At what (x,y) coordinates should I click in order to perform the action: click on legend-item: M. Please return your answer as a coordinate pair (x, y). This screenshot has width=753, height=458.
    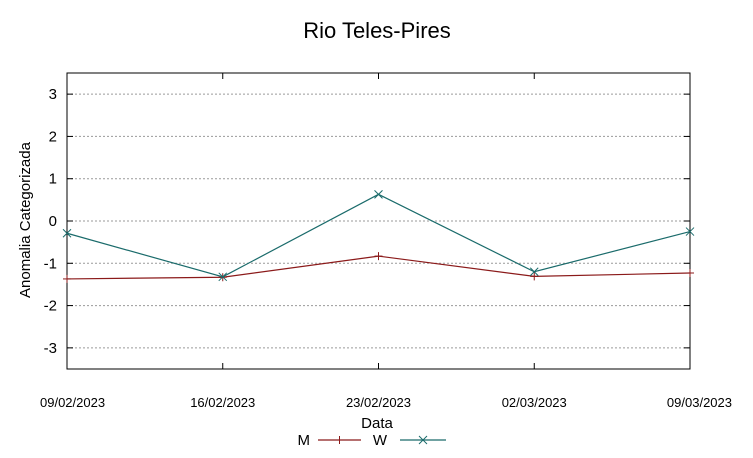
    Looking at the image, I should click on (329, 440).